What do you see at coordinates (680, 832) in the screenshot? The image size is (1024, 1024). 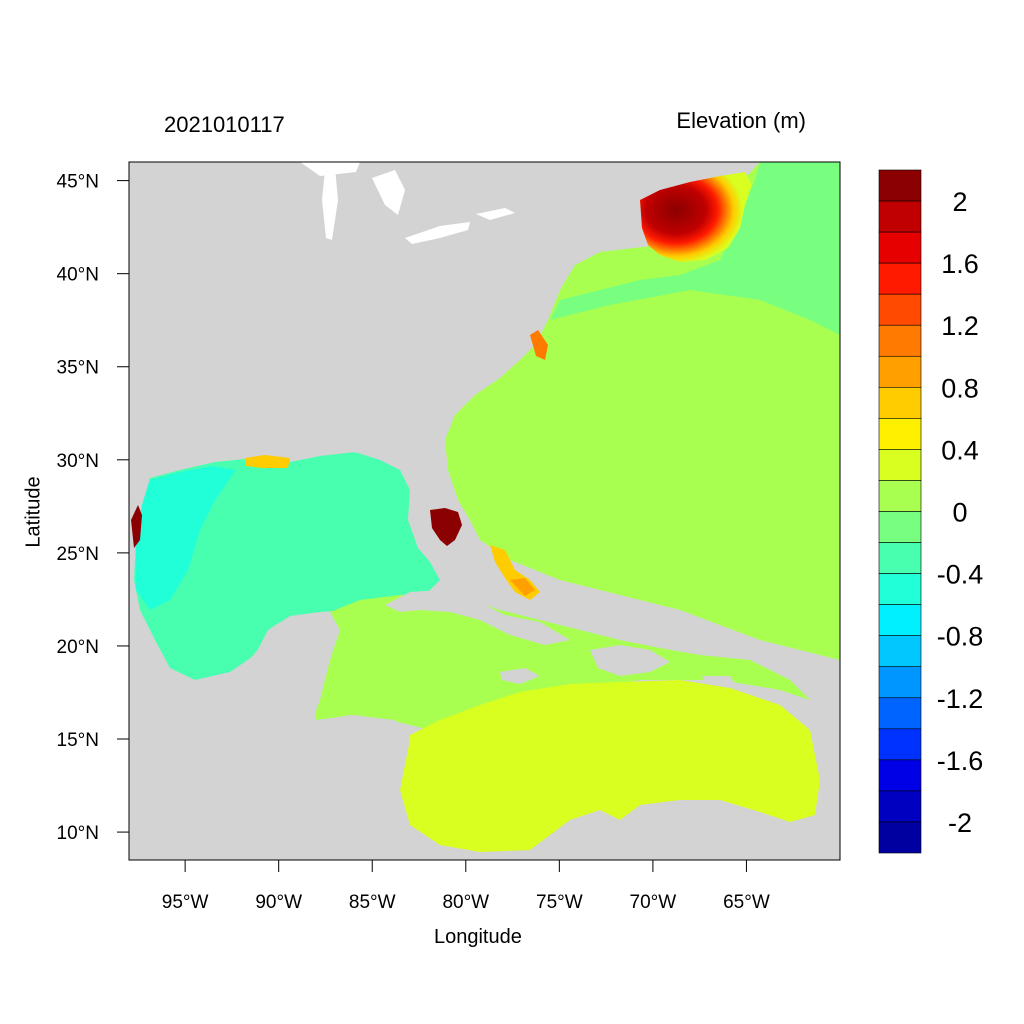 I see `land-south-america` at bounding box center [680, 832].